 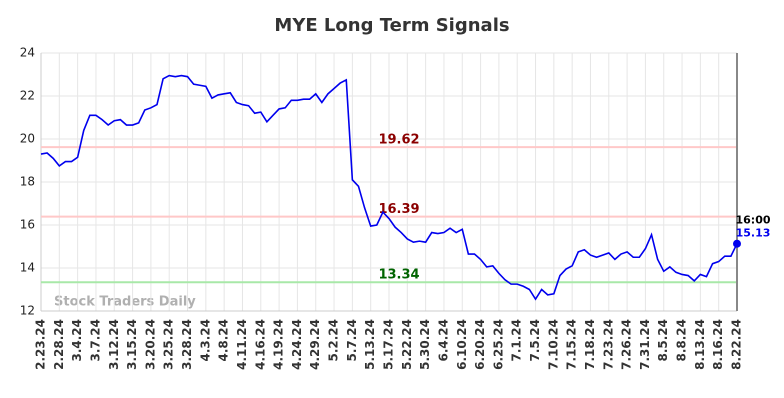 What do you see at coordinates (391, 25) in the screenshot?
I see `chart-title: MYE Long Term Signals` at bounding box center [391, 25].